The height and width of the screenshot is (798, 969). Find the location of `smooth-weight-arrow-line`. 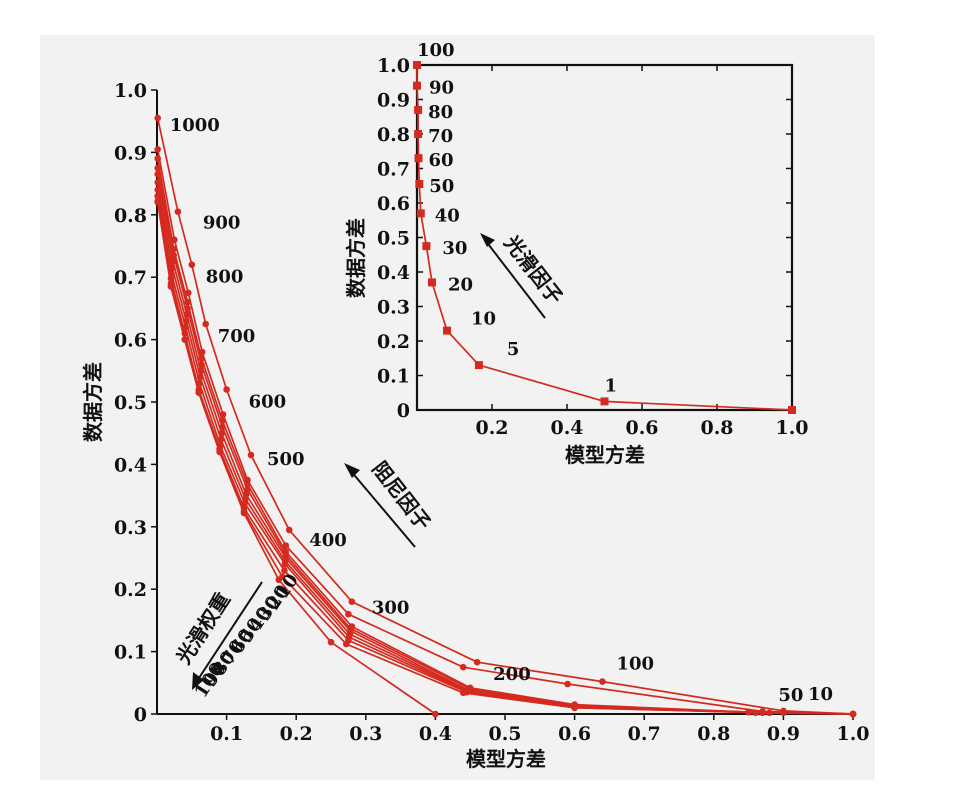

smooth-weight-arrow-line is located at coordinates (229, 631).